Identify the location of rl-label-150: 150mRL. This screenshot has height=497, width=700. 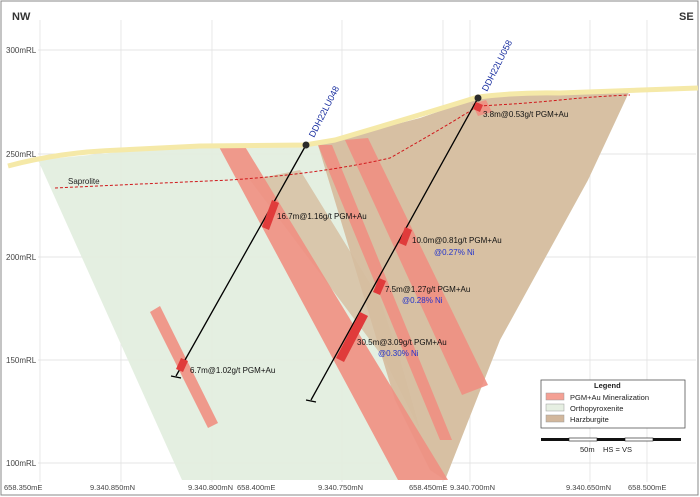
(21, 360).